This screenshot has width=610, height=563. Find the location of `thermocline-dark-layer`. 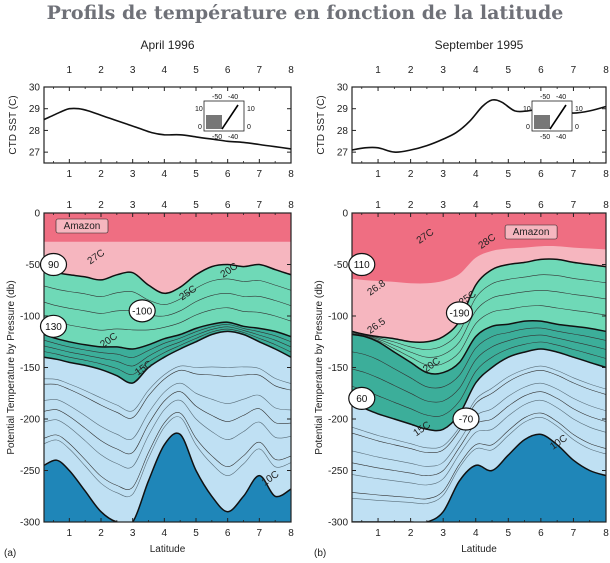

thermocline-dark-layer is located at coordinates (479, 375).